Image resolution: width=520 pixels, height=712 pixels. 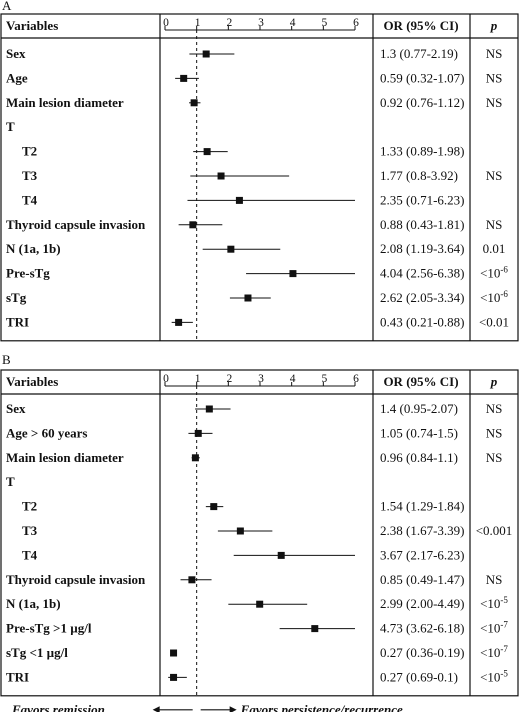 I want to click on p-value: <10-7, so click(x=494, y=652).